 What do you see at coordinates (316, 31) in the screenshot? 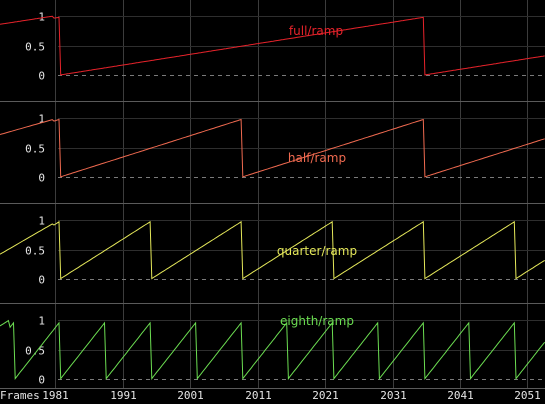
I see `series-label: full/ramp` at bounding box center [316, 31].